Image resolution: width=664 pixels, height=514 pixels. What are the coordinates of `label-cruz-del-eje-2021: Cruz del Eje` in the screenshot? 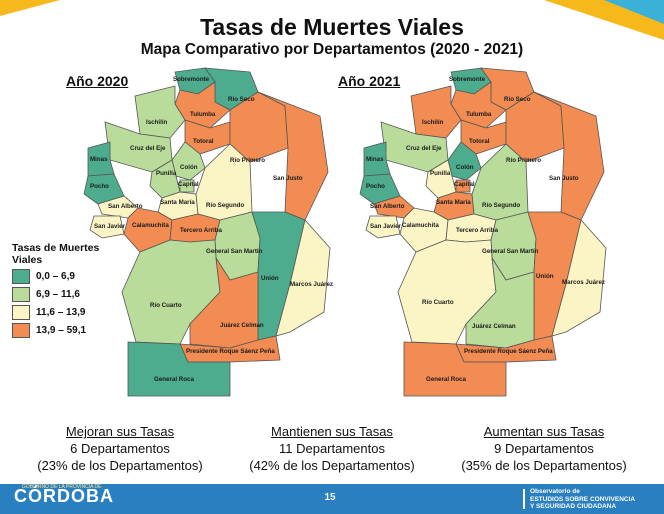 It's located at (424, 148).